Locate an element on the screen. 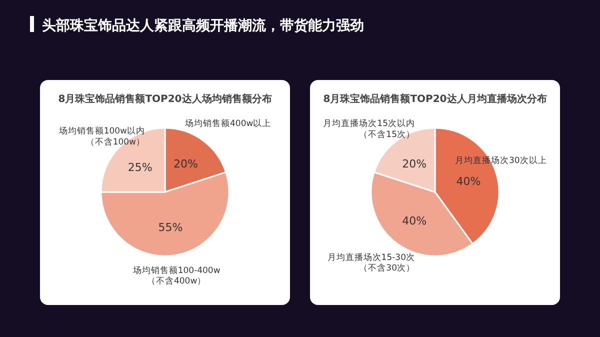 This screenshot has height=337, width=600. slice-label: 场均销售额400w以上 is located at coordinates (228, 124).